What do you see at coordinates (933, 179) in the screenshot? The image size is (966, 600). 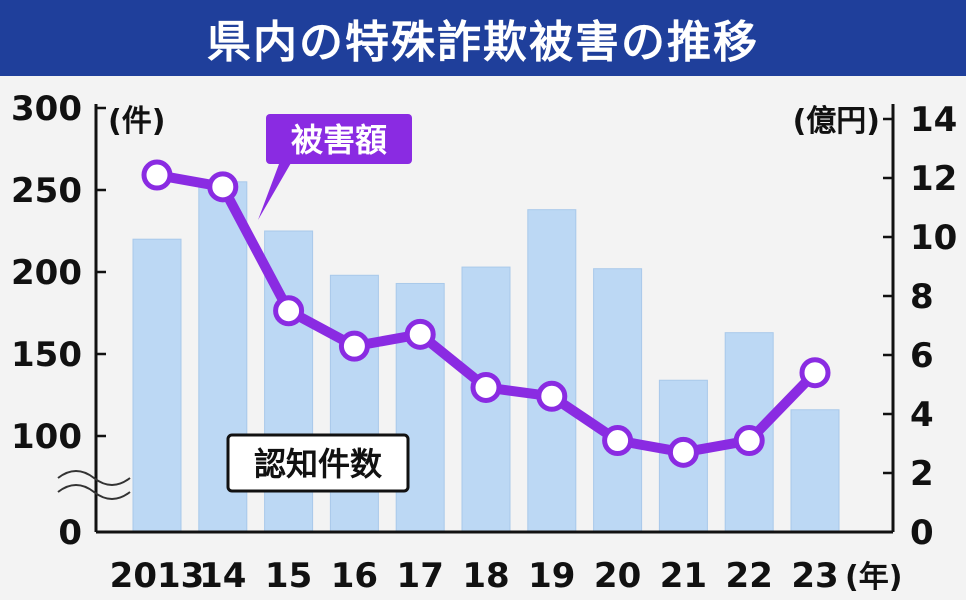 I see `right-tick-label: 12` at bounding box center [933, 179].